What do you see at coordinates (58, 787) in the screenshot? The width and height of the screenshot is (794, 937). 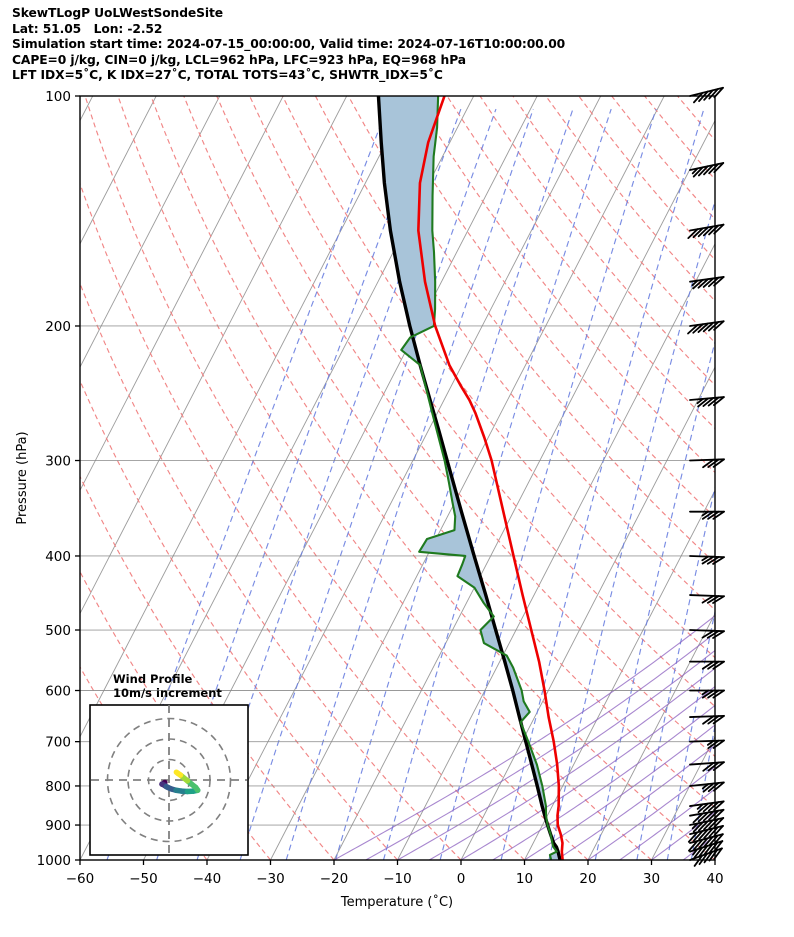 I see `pressure-tick-label: 800` at bounding box center [58, 787].